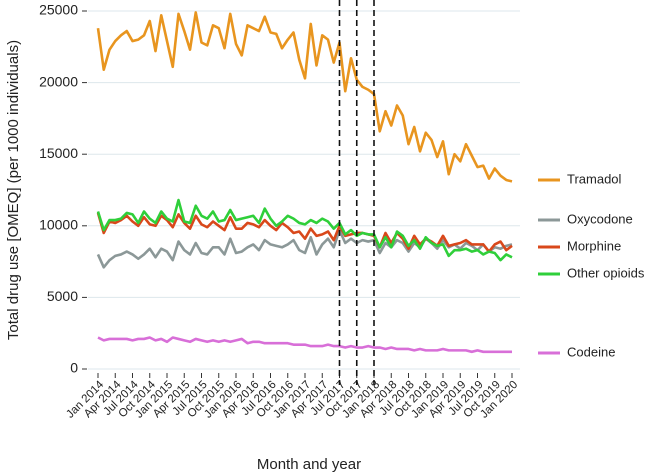 This screenshot has height=476, width=654. I want to click on legend-label: Oxycodone, so click(600, 218).